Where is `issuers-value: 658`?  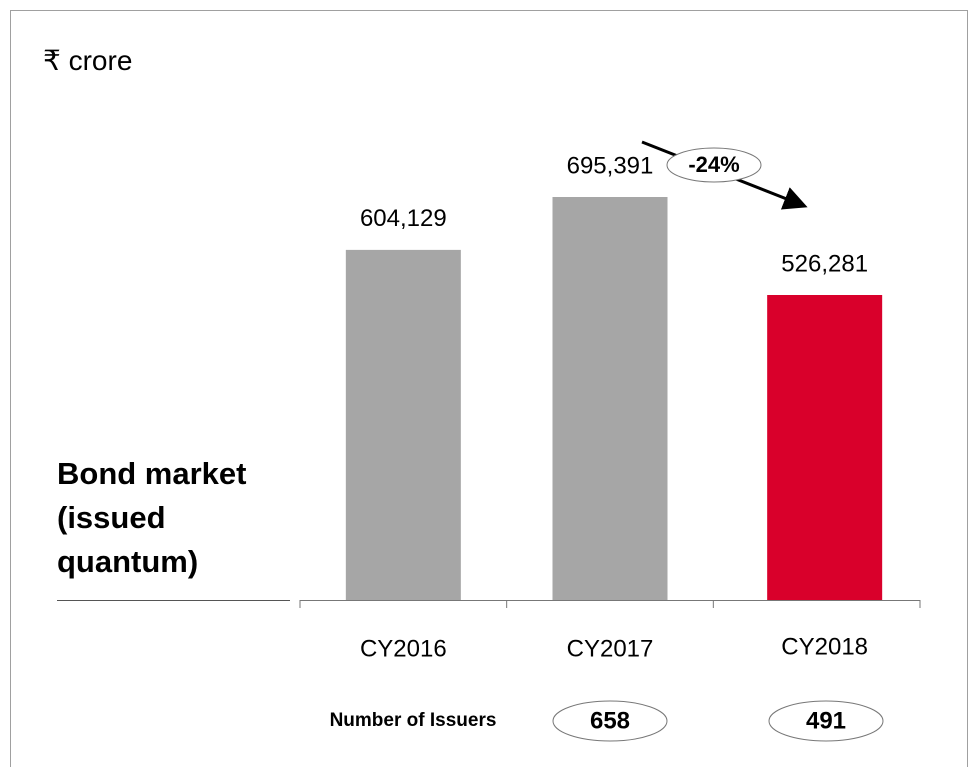 issuers-value: 658 is located at coordinates (610, 720).